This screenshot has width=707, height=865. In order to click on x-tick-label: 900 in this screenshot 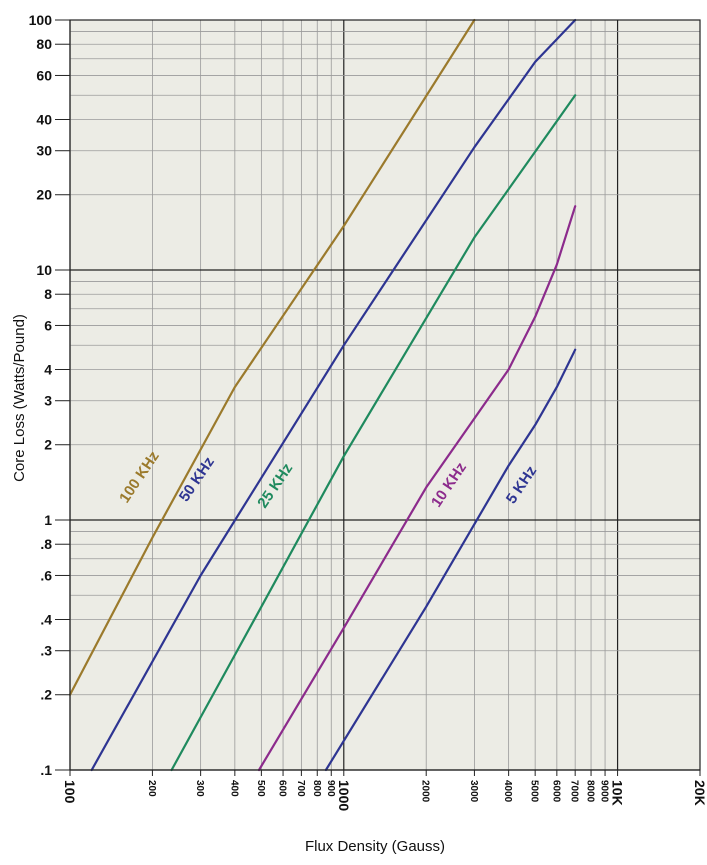, I will do `click(330, 788)`.